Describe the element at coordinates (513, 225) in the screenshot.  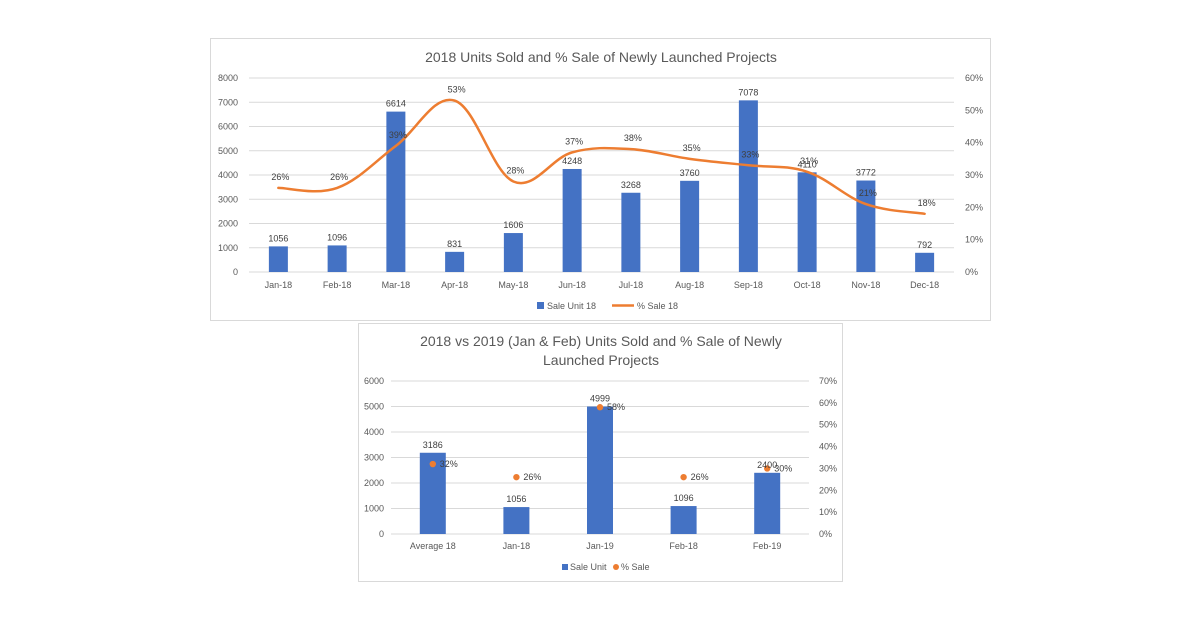
I see `bar-value-label: 1606` at that location.